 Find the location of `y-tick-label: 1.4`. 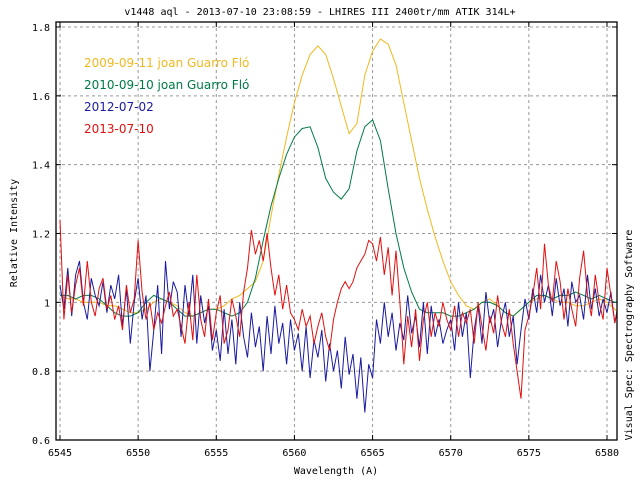

y-tick-label: 1.4 is located at coordinates (41, 166).